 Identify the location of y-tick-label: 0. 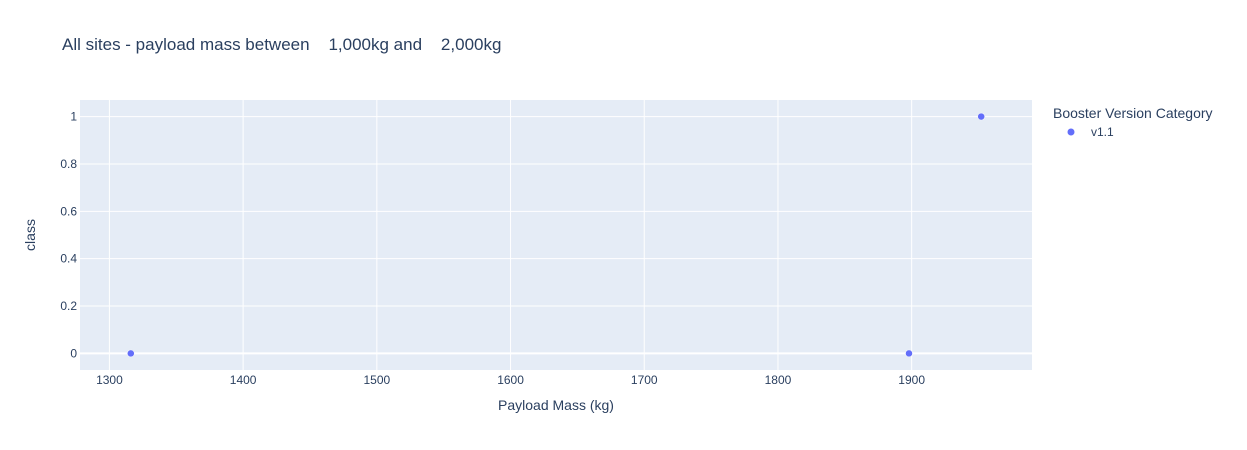
(73, 353).